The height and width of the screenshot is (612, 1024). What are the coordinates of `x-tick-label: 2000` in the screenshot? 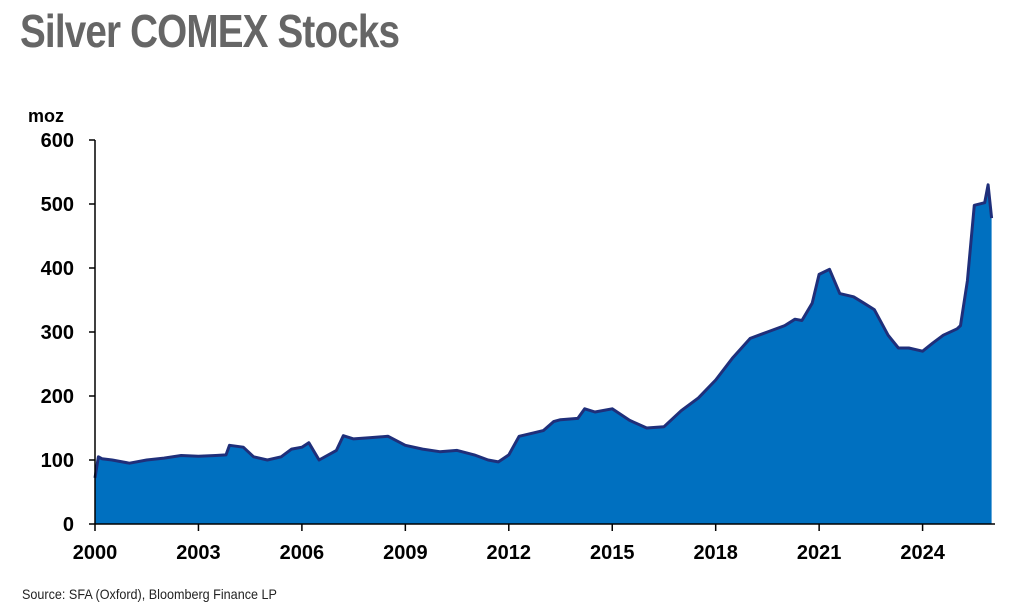 It's located at (95, 553).